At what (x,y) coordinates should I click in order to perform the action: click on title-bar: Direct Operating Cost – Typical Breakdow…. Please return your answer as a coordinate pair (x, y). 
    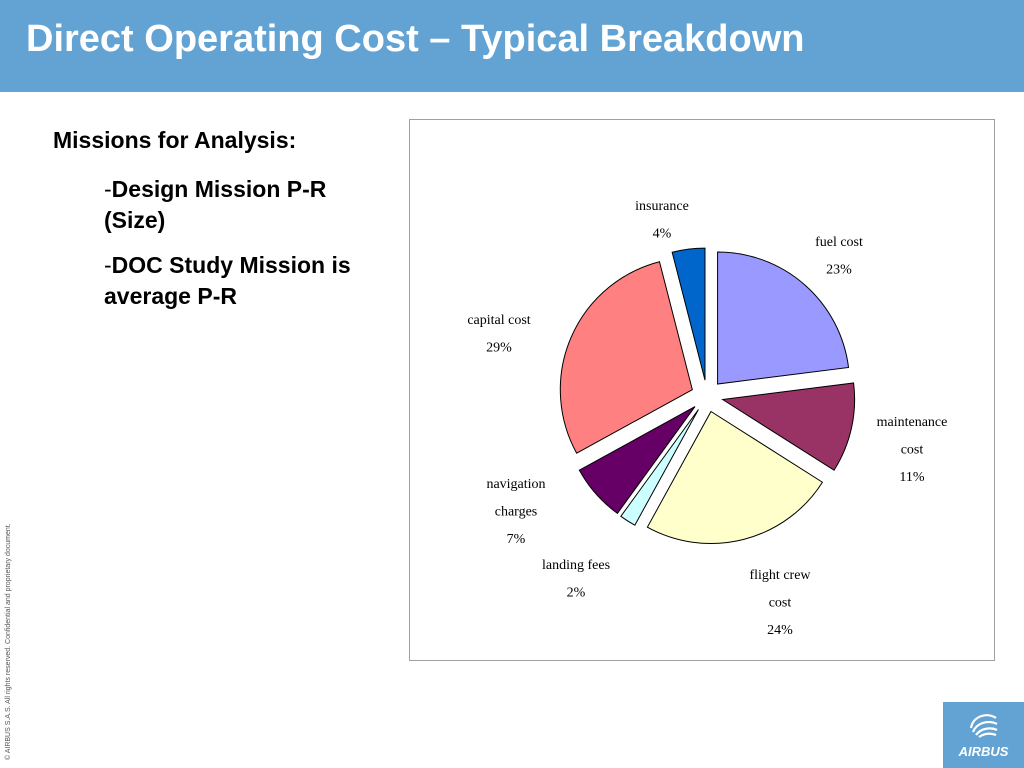
    Looking at the image, I should click on (512, 46).